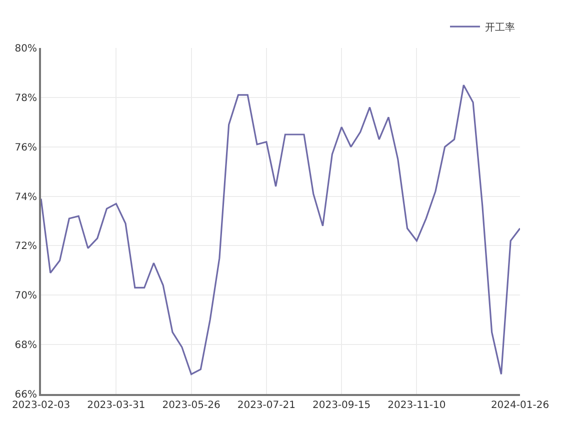  Describe the element at coordinates (25, 49) in the screenshot. I see `y-tick-label: 80%` at that location.